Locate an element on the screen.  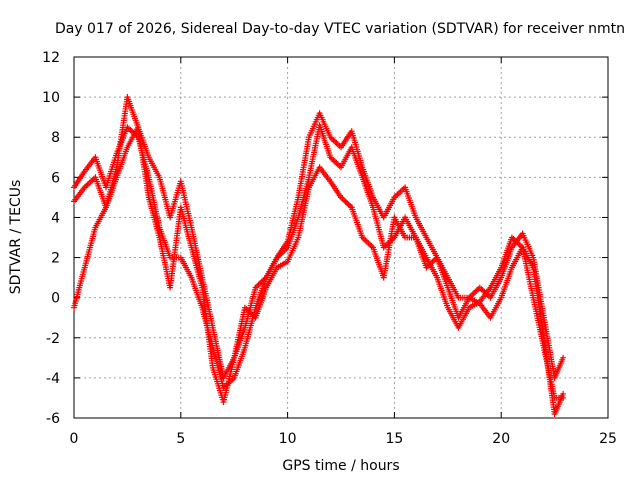
x-tick-label: 0 is located at coordinates (74, 439).